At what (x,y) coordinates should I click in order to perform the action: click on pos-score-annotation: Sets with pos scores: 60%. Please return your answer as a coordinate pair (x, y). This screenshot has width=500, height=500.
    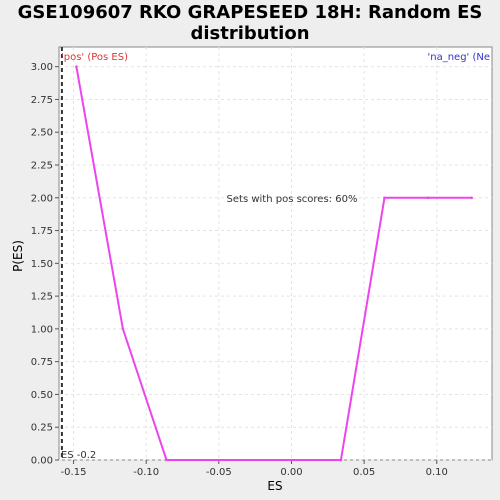
    Looking at the image, I should click on (292, 199).